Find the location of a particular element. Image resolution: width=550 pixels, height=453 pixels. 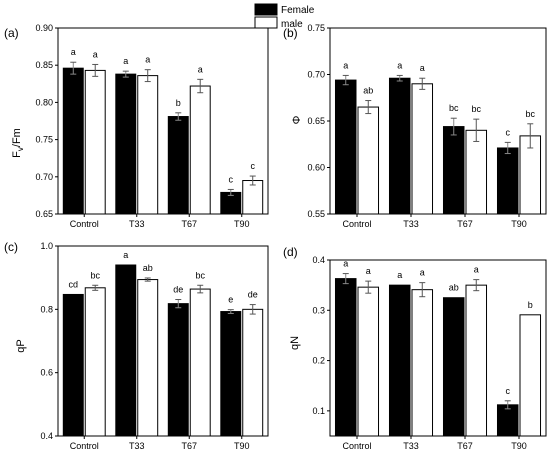

panel-label-d: (d) is located at coordinates (290, 252).